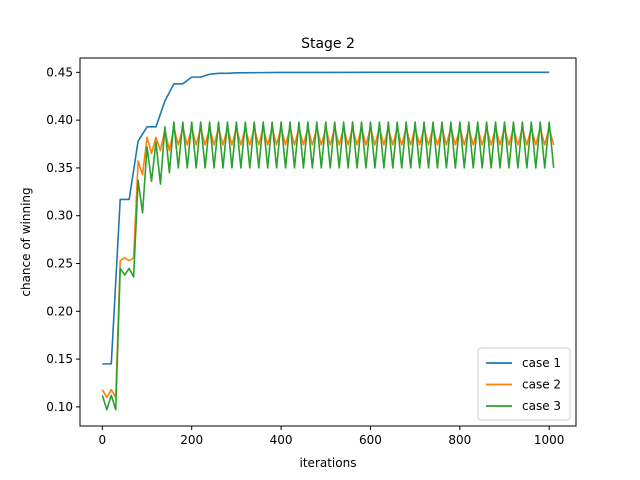 The image size is (640, 480). Describe the element at coordinates (59, 311) in the screenshot. I see `y-tick-label: 0.20` at that location.